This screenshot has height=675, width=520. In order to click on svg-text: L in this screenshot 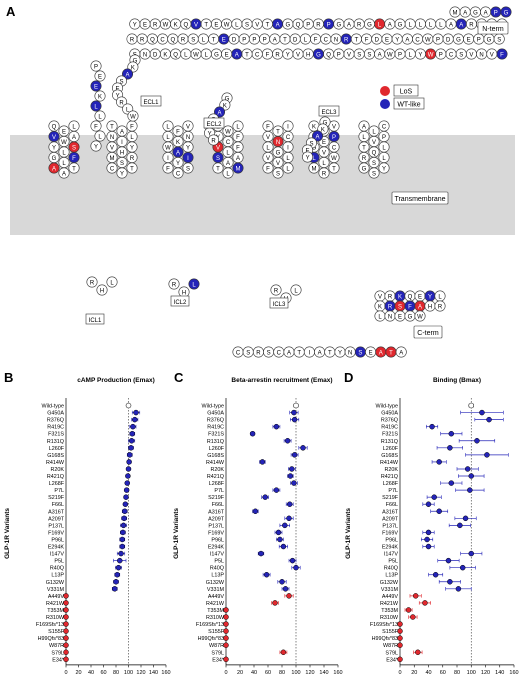, I will do `click(431, 25)`.